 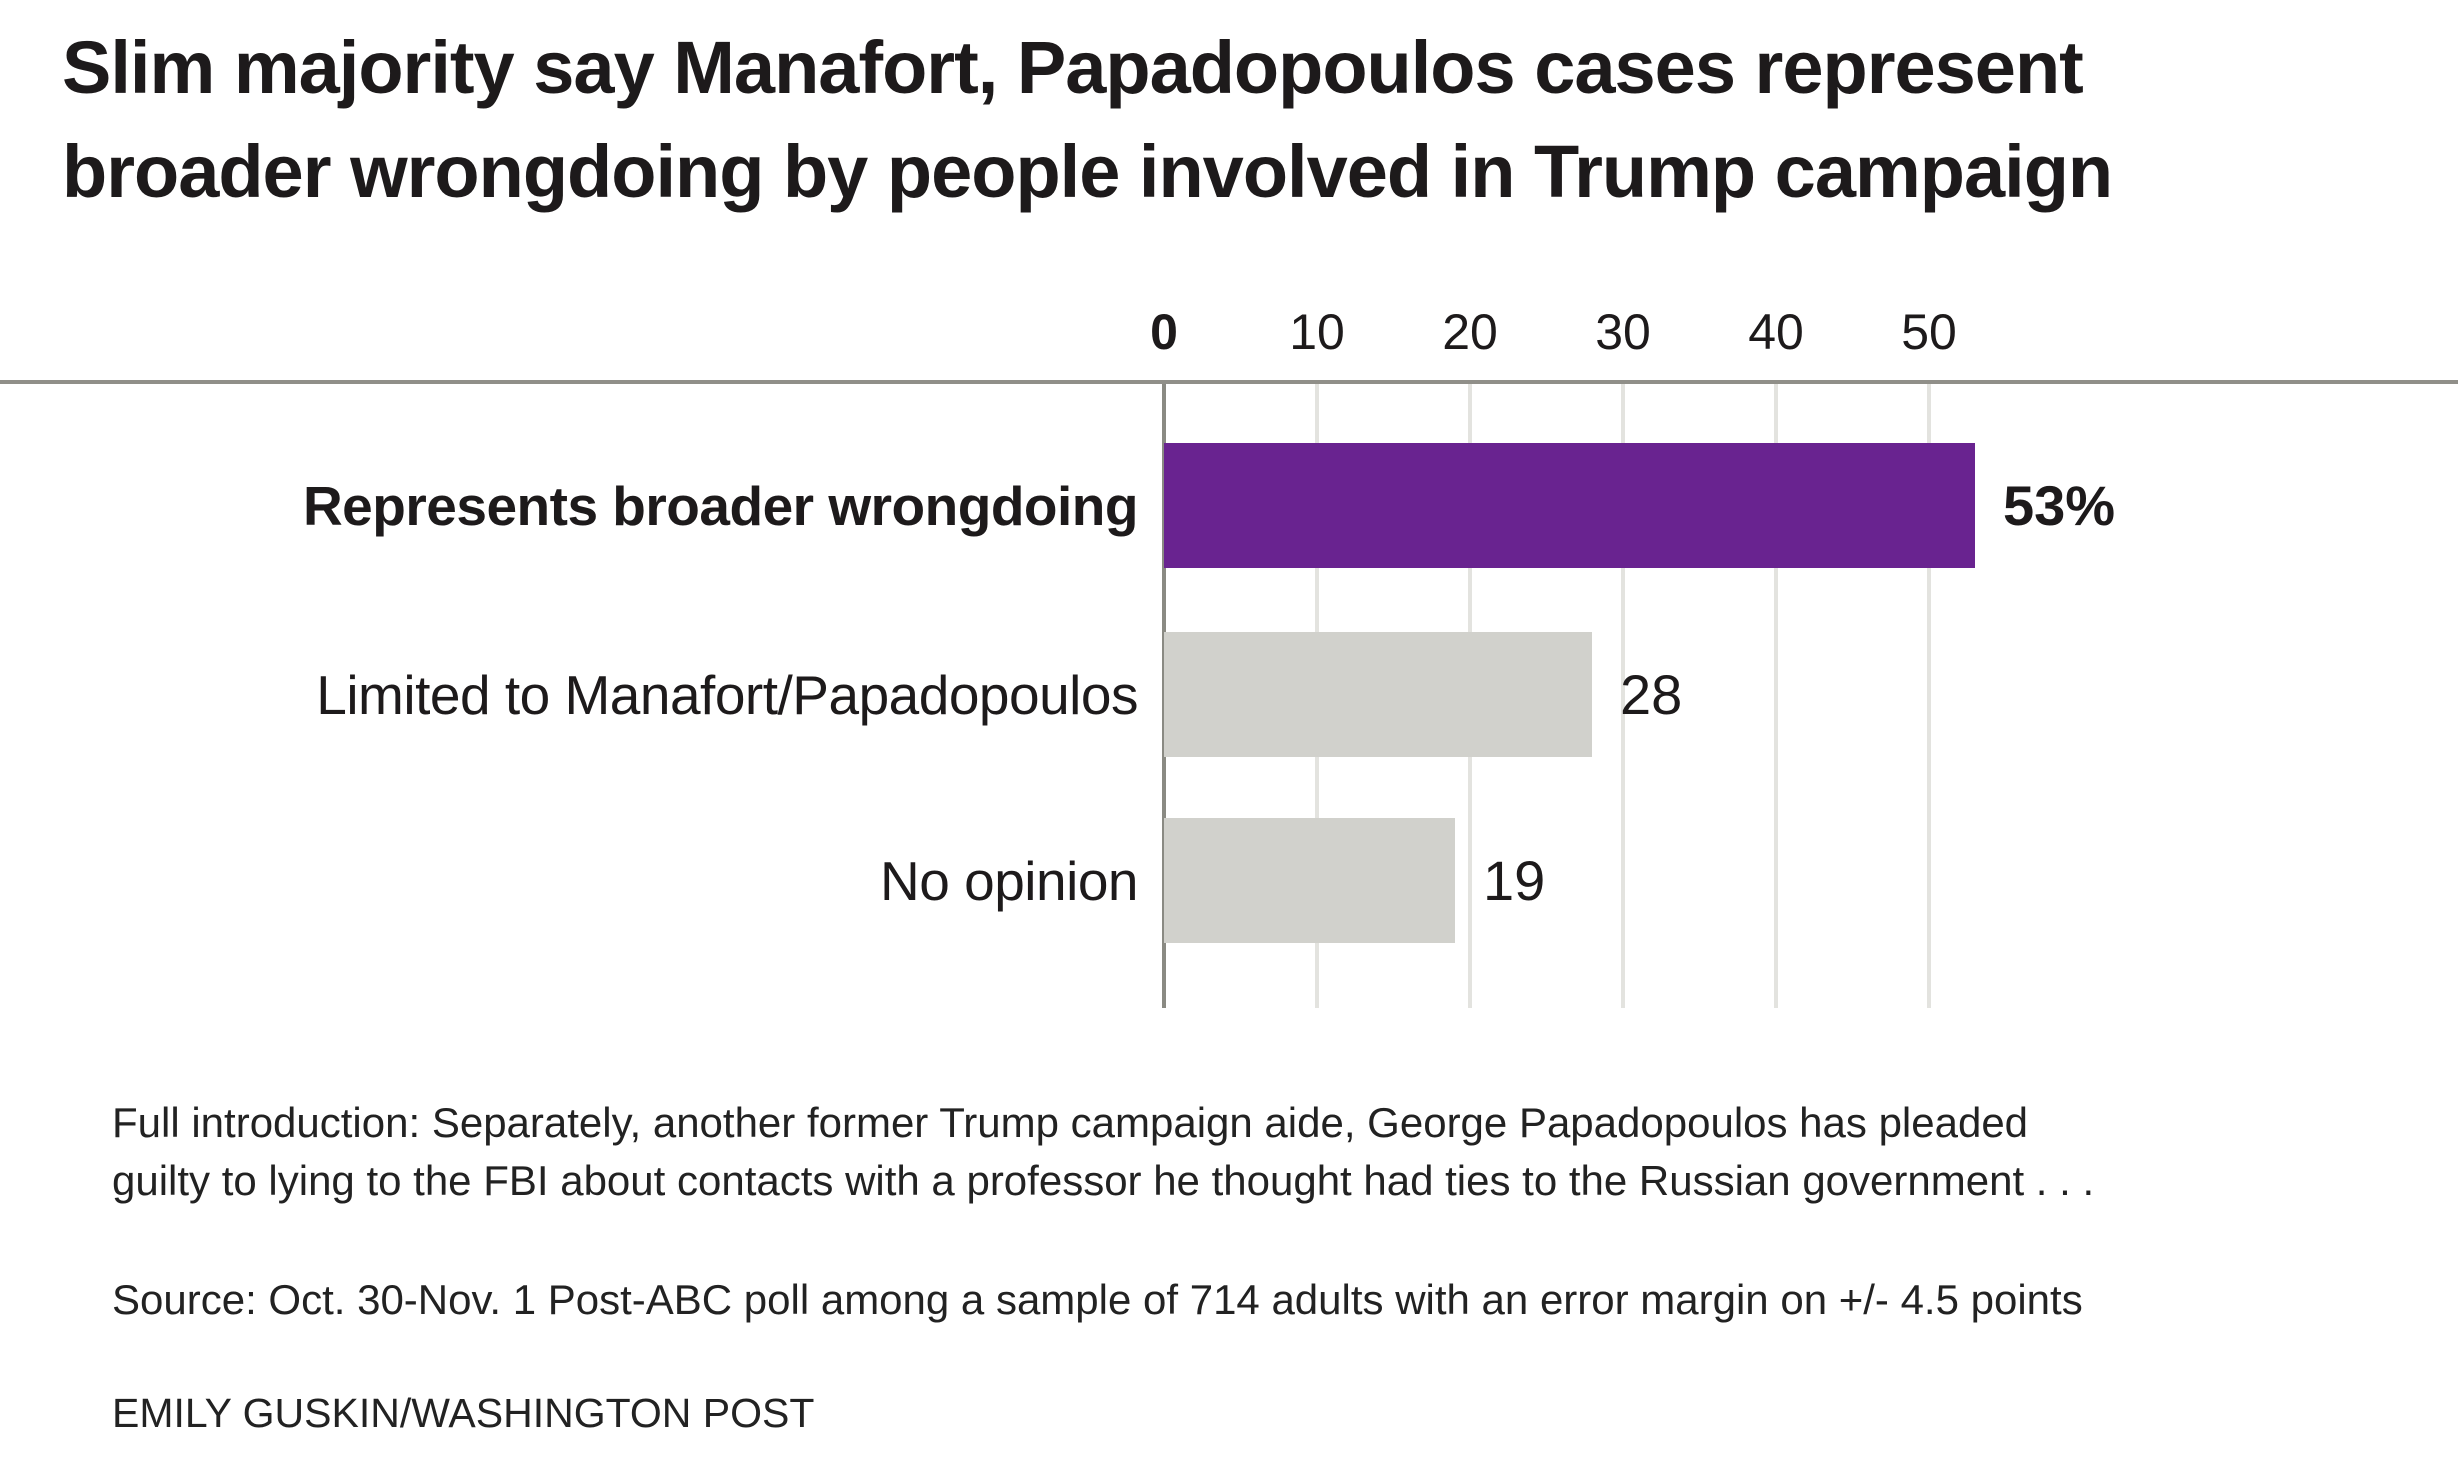 I want to click on axis-tick-label-30: 30, so click(x=1623, y=332).